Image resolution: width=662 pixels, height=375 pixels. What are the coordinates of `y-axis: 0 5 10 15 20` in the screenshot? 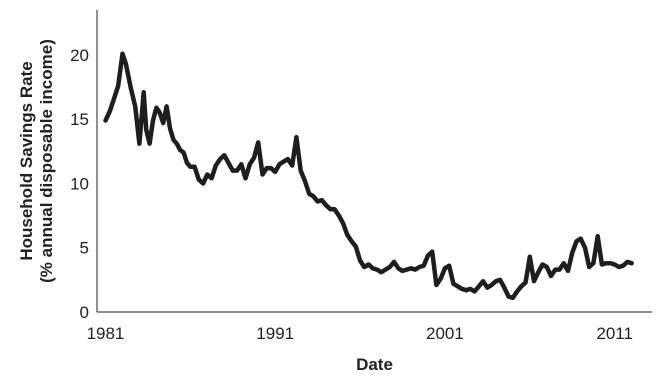 It's located at (84, 166).